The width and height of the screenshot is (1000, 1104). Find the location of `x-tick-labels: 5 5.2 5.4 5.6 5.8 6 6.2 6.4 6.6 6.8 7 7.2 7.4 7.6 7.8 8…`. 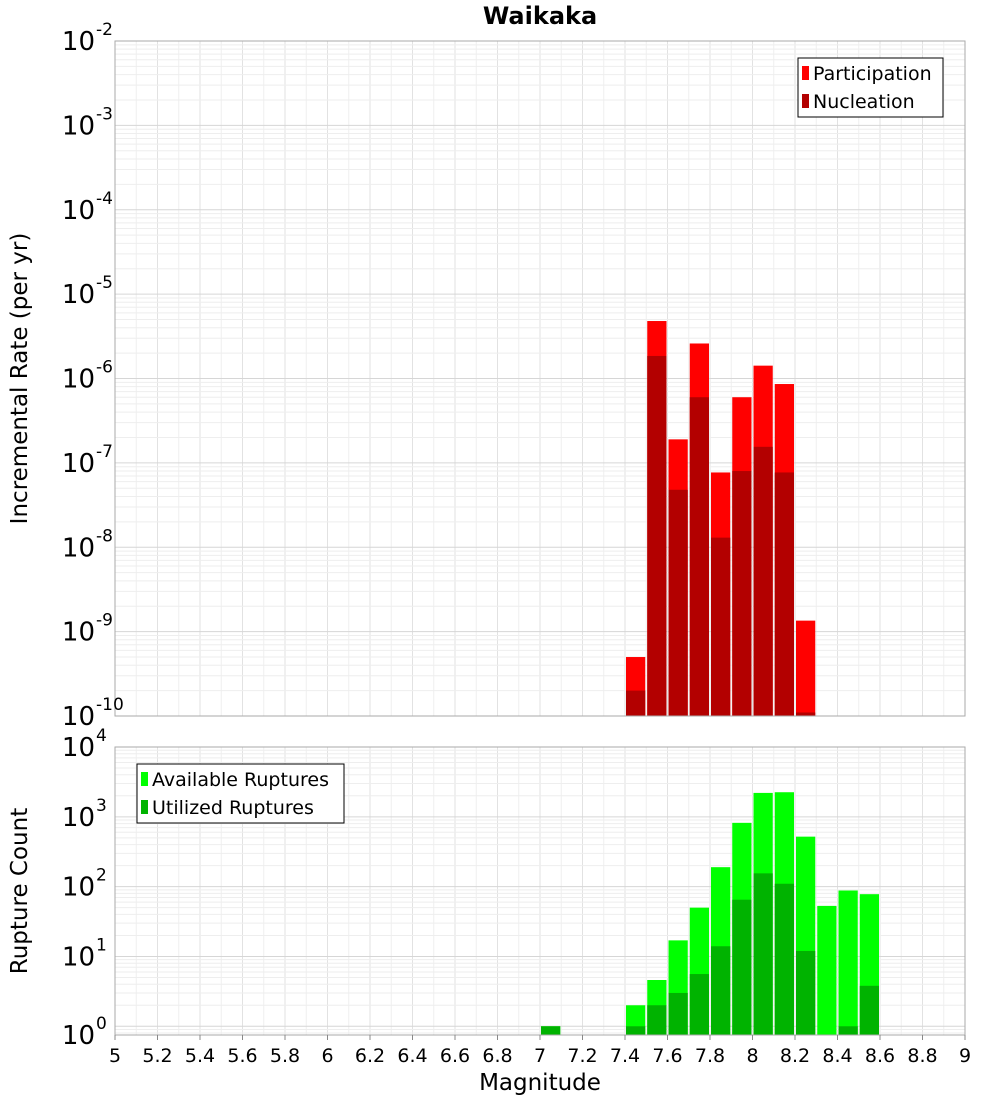

x-tick-labels: 5 5.2 5.4 5.6 5.8 6 6.2 6.4 6.6 6.8 7 7.2 7.4 7.6 7.8 8… is located at coordinates (540, 1051).